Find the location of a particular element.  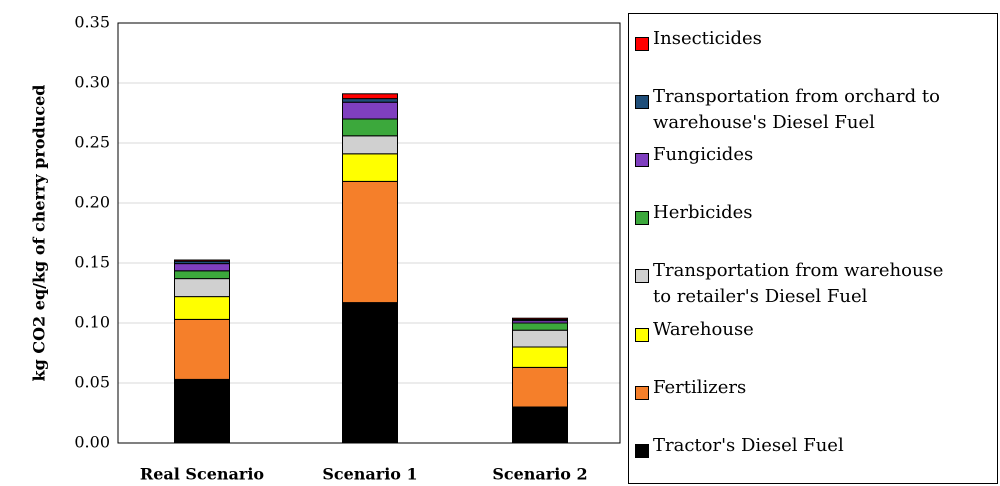

legend-label: Fungicides is located at coordinates (703, 155).